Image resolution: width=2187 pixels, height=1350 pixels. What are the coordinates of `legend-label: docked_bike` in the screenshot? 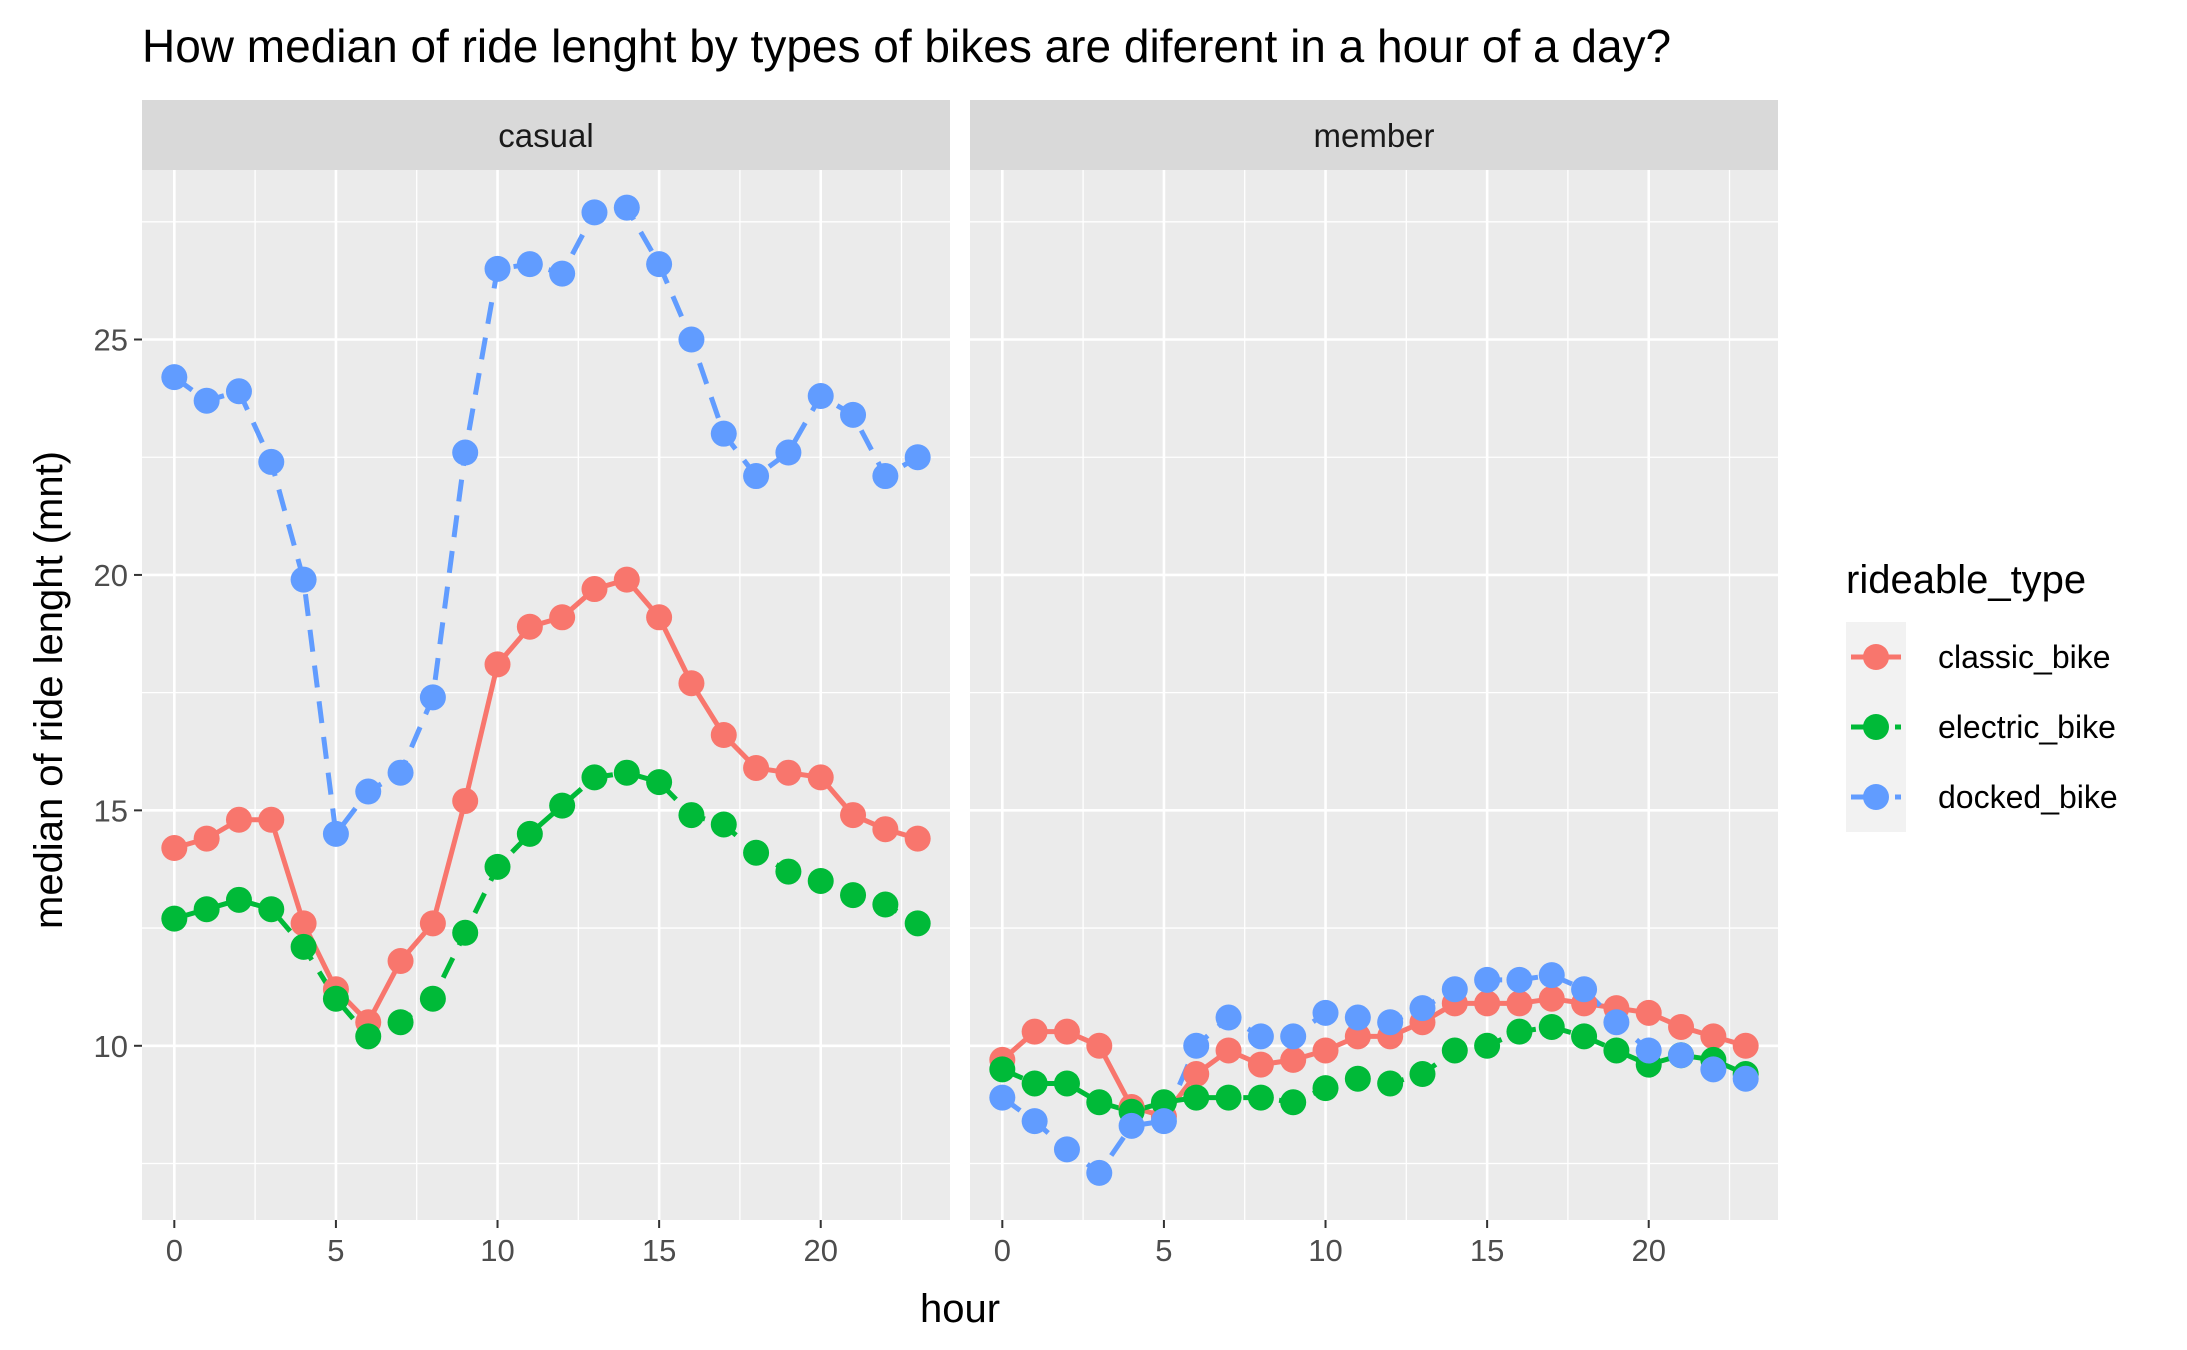 It's located at (2028, 797).